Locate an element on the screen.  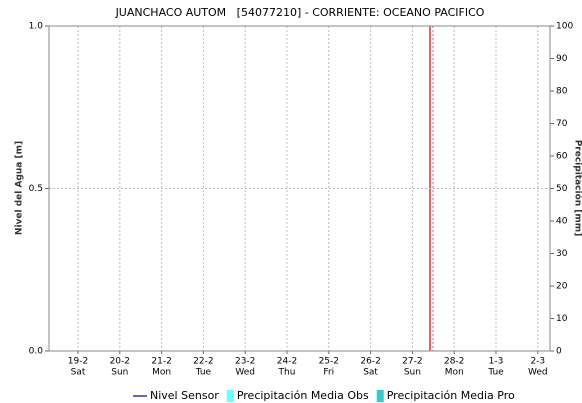
x-tick-label: 25-2 is located at coordinates (329, 362).